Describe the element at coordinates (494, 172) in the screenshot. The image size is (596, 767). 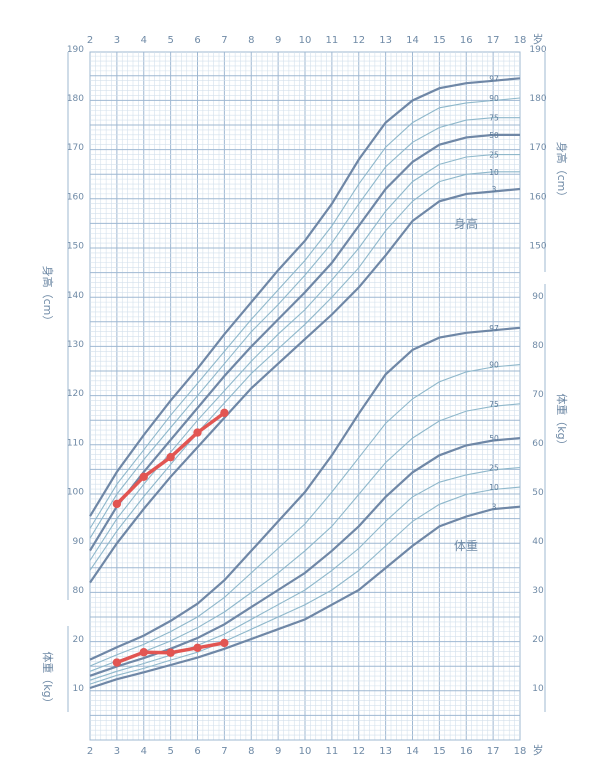
I see `height-pct-label-10: 10` at that location.